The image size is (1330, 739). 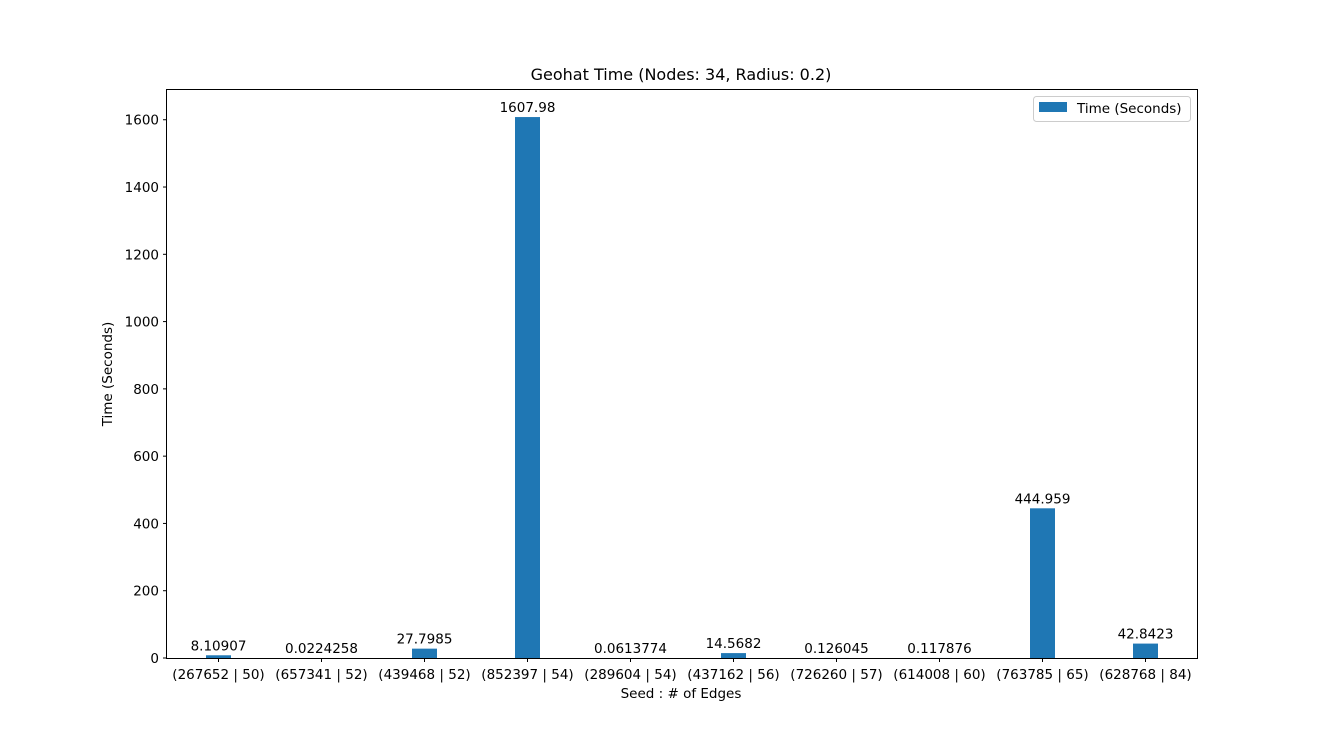 I want to click on y-tick-label: 400, so click(x=146, y=524).